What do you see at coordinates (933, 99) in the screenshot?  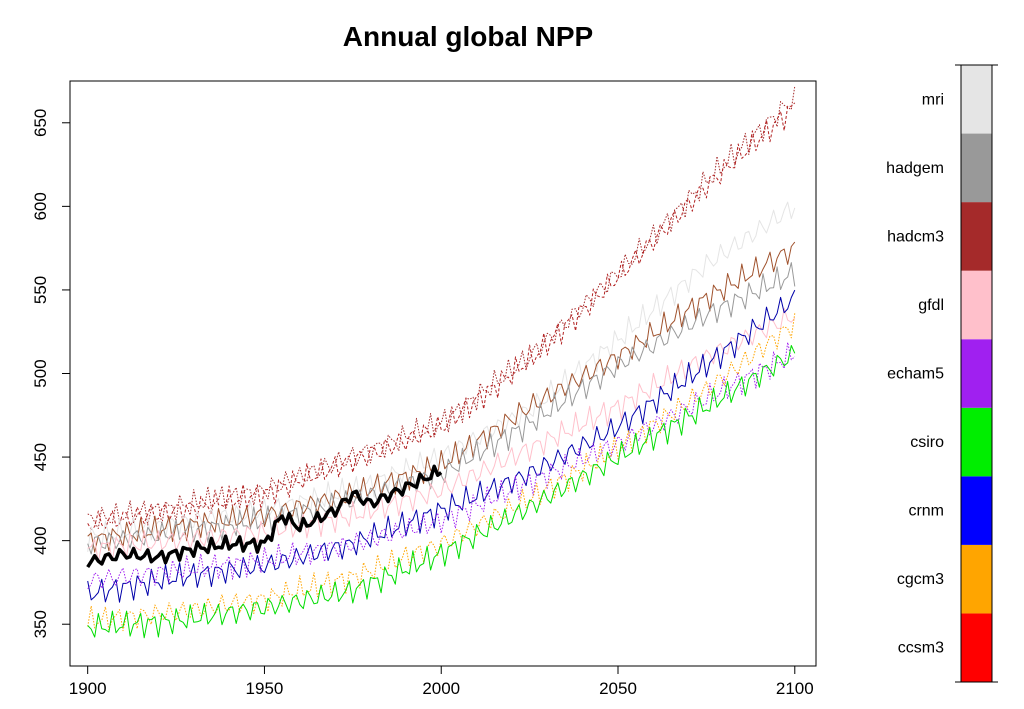 I see `legend-label: mri` at bounding box center [933, 99].